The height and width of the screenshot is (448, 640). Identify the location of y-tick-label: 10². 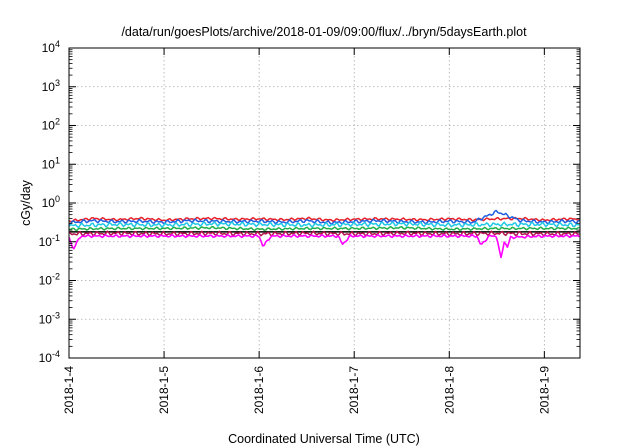
(51, 125).